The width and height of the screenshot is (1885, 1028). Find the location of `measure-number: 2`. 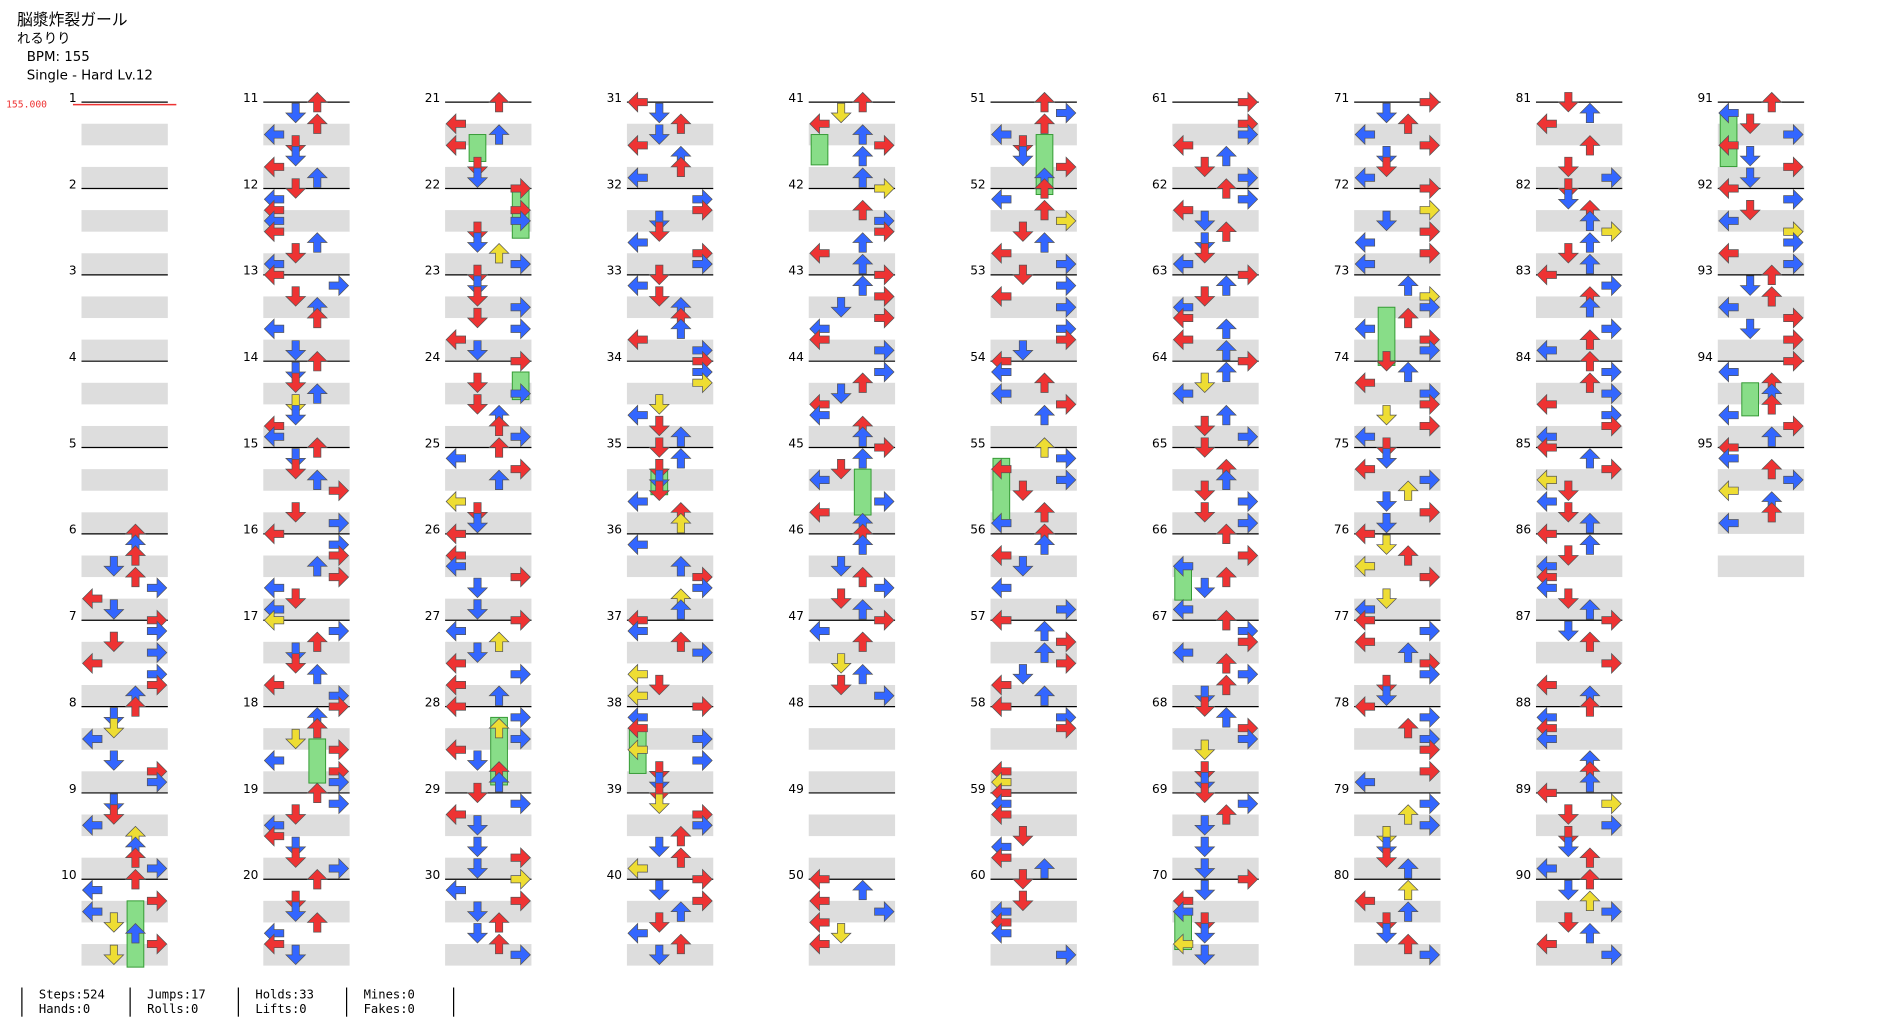

measure-number: 2 is located at coordinates (73, 184).